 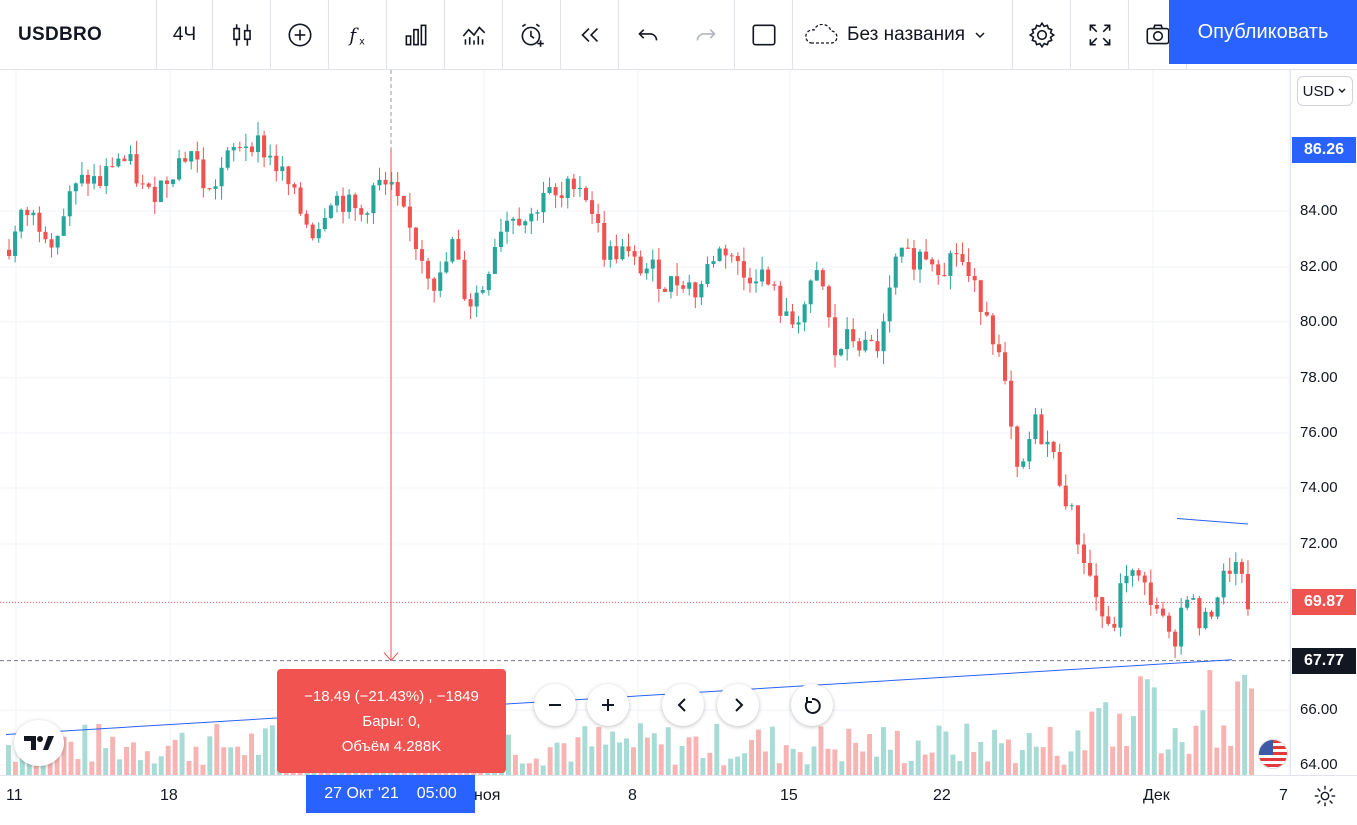 What do you see at coordinates (738, 705) in the screenshot?
I see `scroll-right-button` at bounding box center [738, 705].